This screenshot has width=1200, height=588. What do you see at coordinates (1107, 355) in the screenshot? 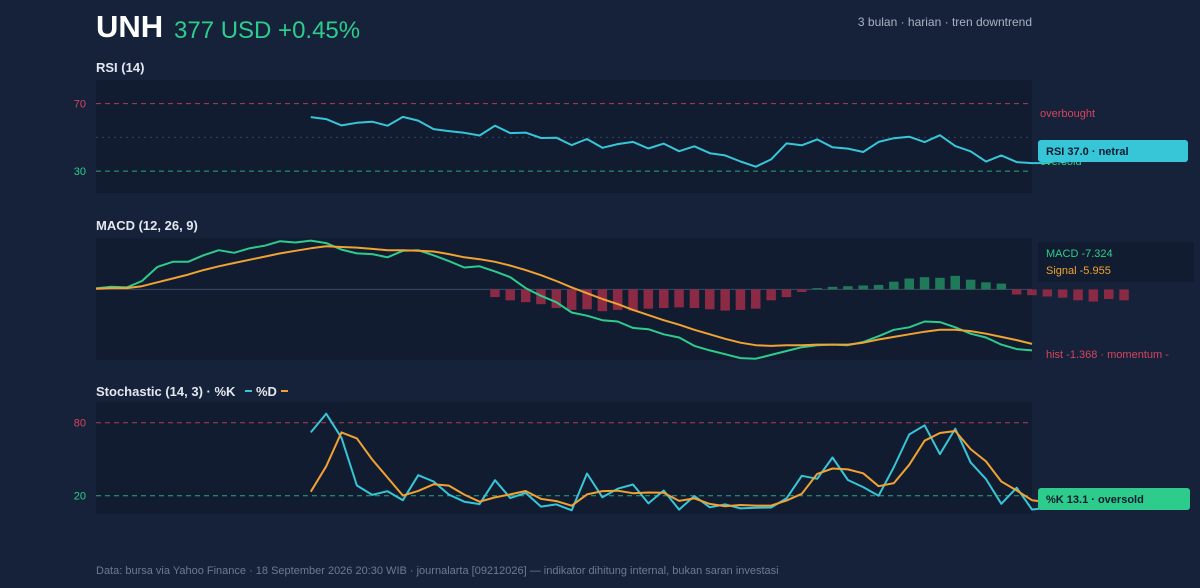
I see `hist-value-label: hist -1.368 · momentum -` at bounding box center [1107, 355].